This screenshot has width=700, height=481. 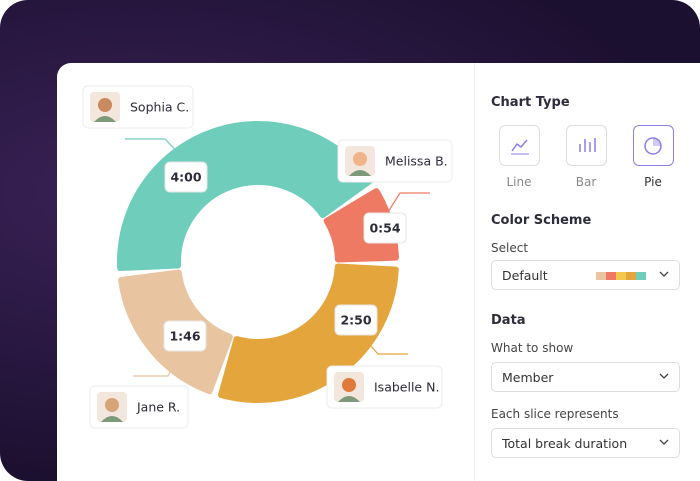 I want to click on member-name: Melissa B., so click(x=416, y=161).